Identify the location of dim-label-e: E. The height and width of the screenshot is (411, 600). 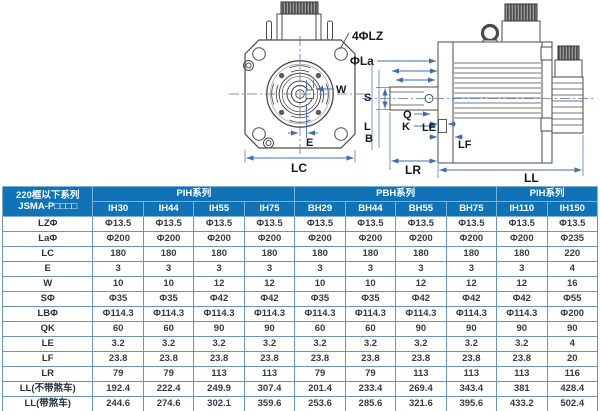
(309, 143).